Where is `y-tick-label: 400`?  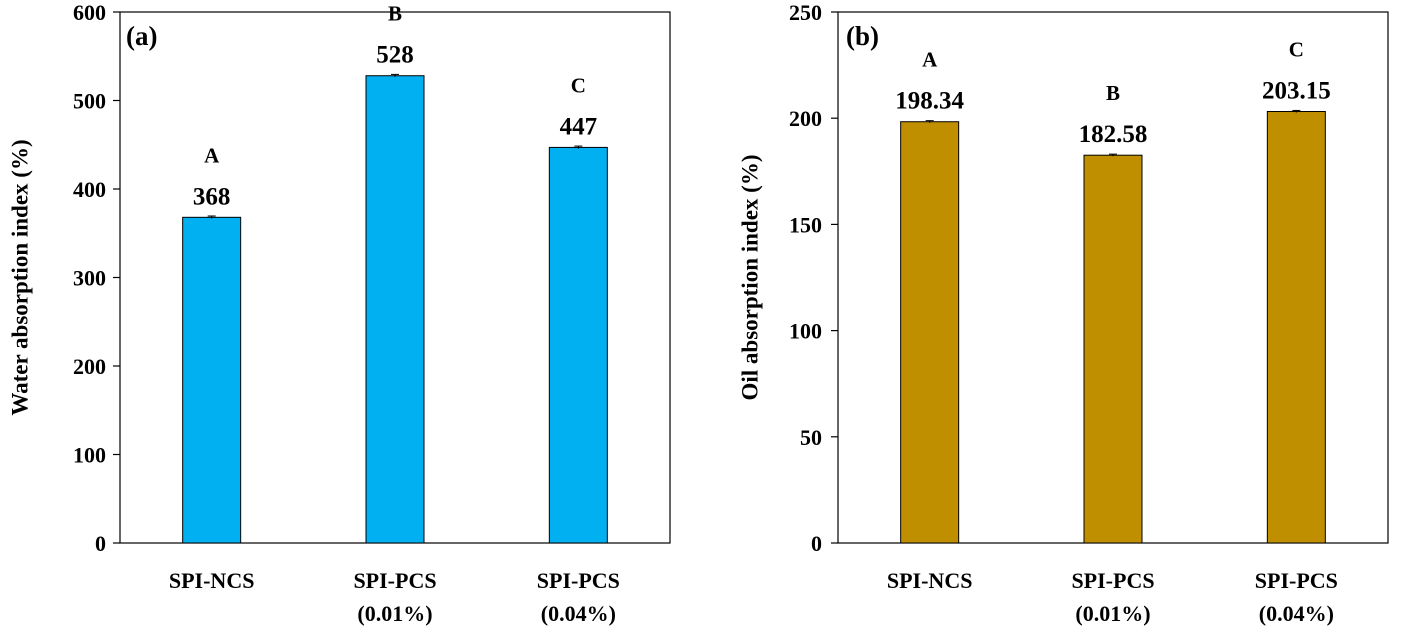
y-tick-label: 400 is located at coordinates (89, 189).